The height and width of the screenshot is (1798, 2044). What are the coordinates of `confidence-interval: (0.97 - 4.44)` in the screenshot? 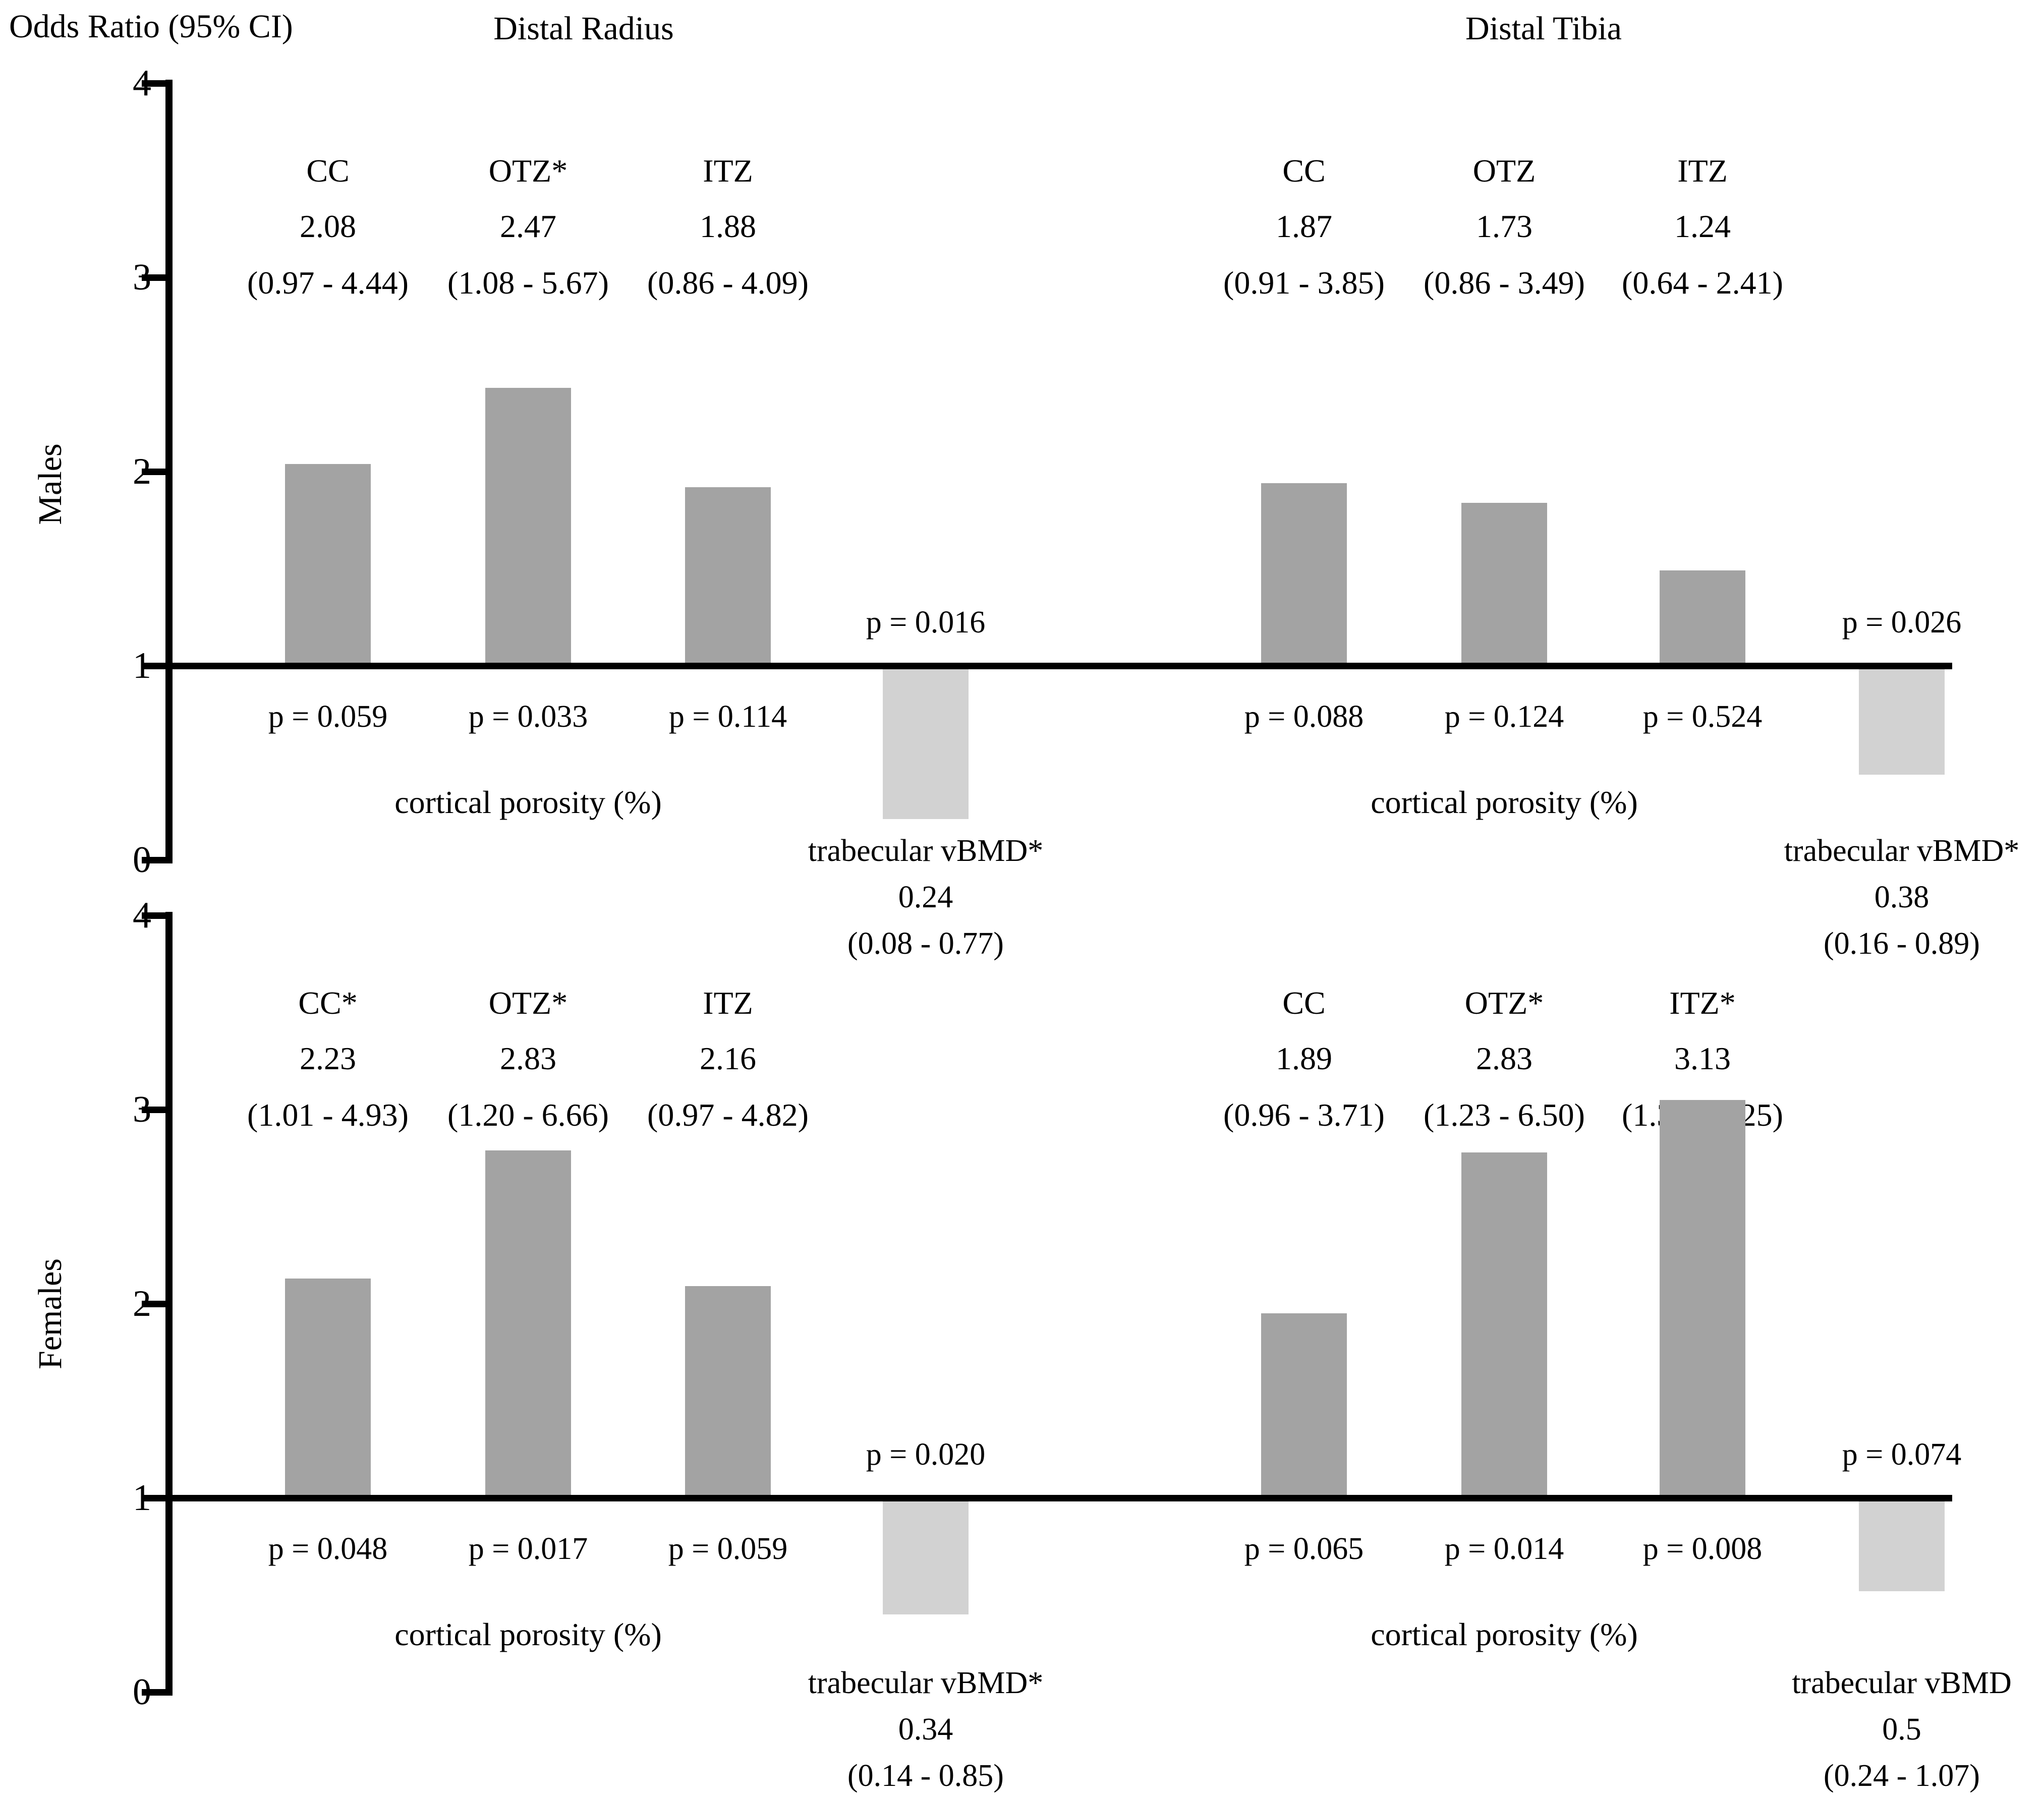 It's located at (328, 283).